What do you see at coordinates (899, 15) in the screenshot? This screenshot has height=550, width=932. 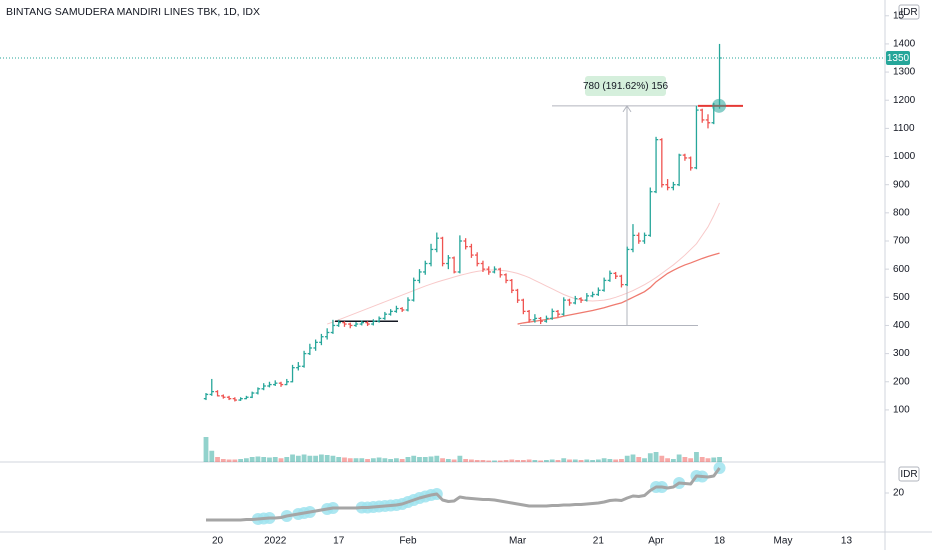 I see `y-tick-label: 15` at bounding box center [899, 15].